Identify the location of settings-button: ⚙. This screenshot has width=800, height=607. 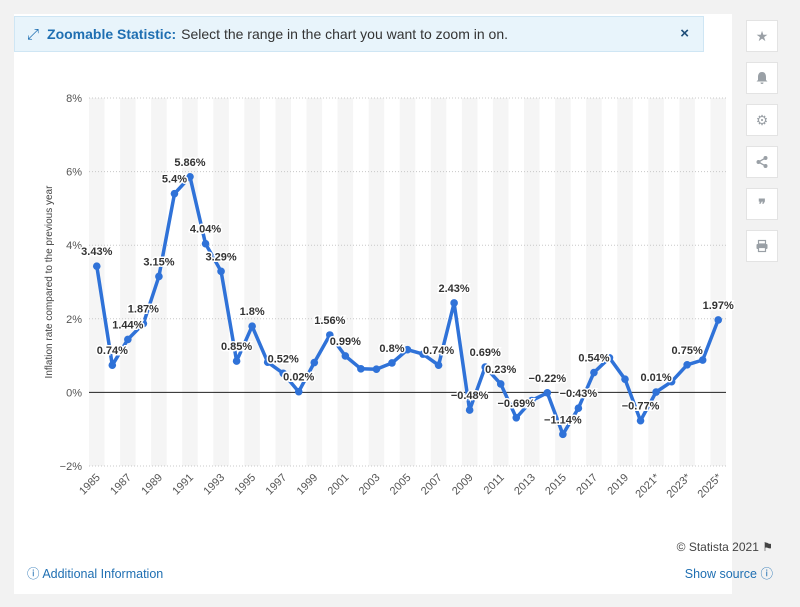
(762, 120).